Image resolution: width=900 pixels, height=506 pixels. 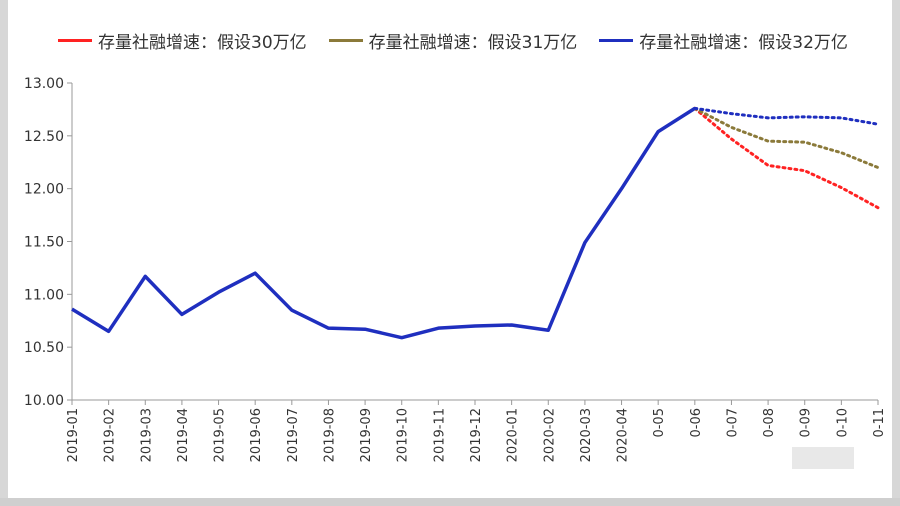 What do you see at coordinates (73, 435) in the screenshot?
I see `x-tick-label: 2019-01` at bounding box center [73, 435].